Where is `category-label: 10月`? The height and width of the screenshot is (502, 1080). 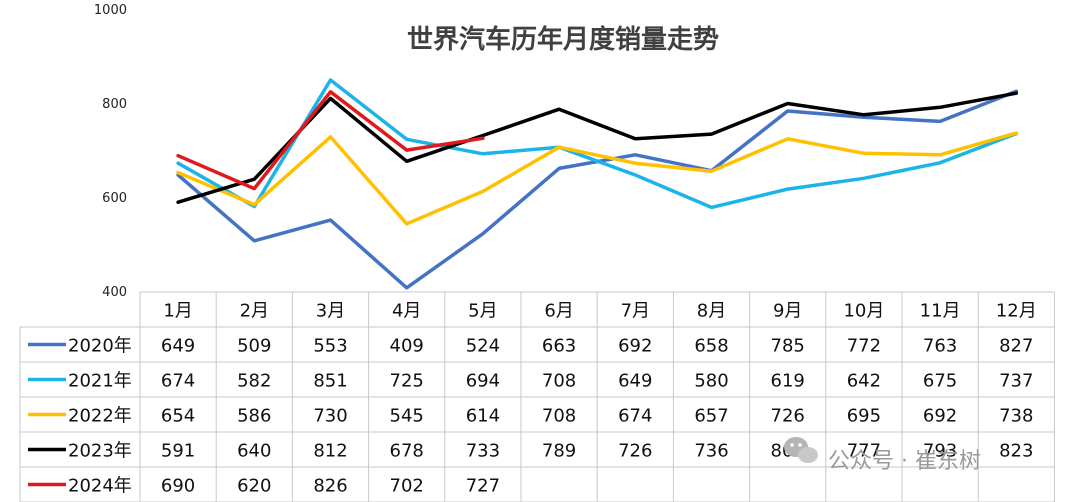
category-label: 10月 is located at coordinates (863, 311).